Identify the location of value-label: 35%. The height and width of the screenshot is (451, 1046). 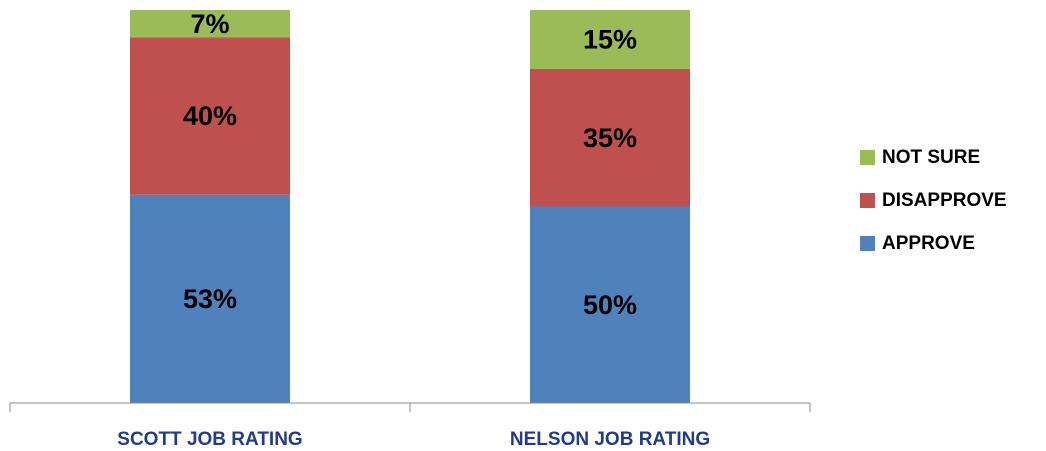
(610, 138).